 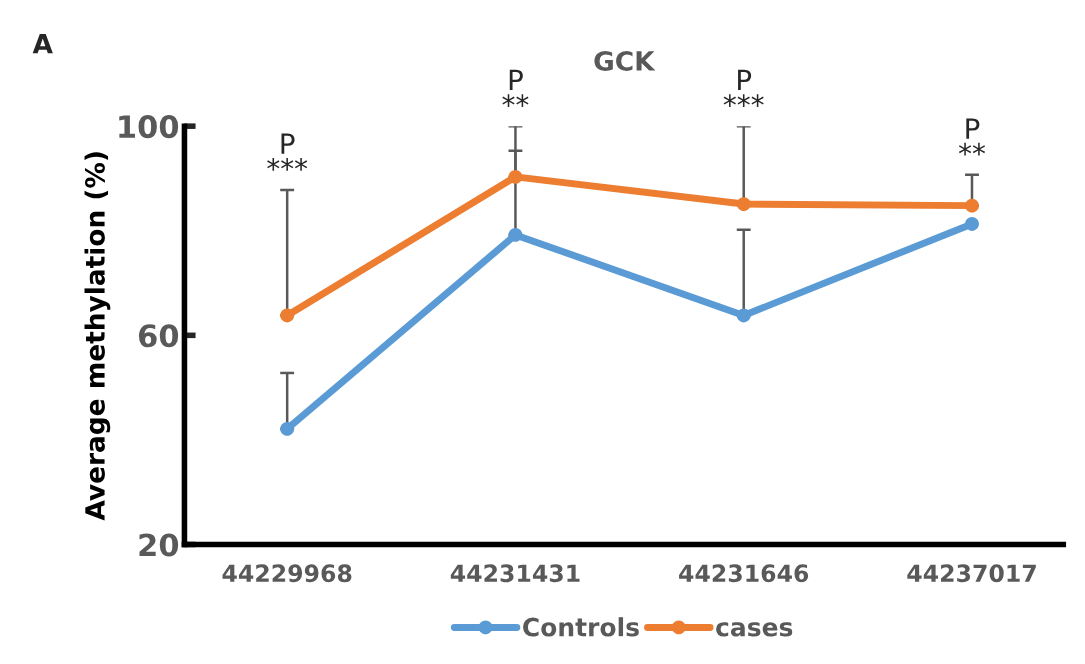 I want to click on y-tick-label: 60, so click(x=158, y=336).